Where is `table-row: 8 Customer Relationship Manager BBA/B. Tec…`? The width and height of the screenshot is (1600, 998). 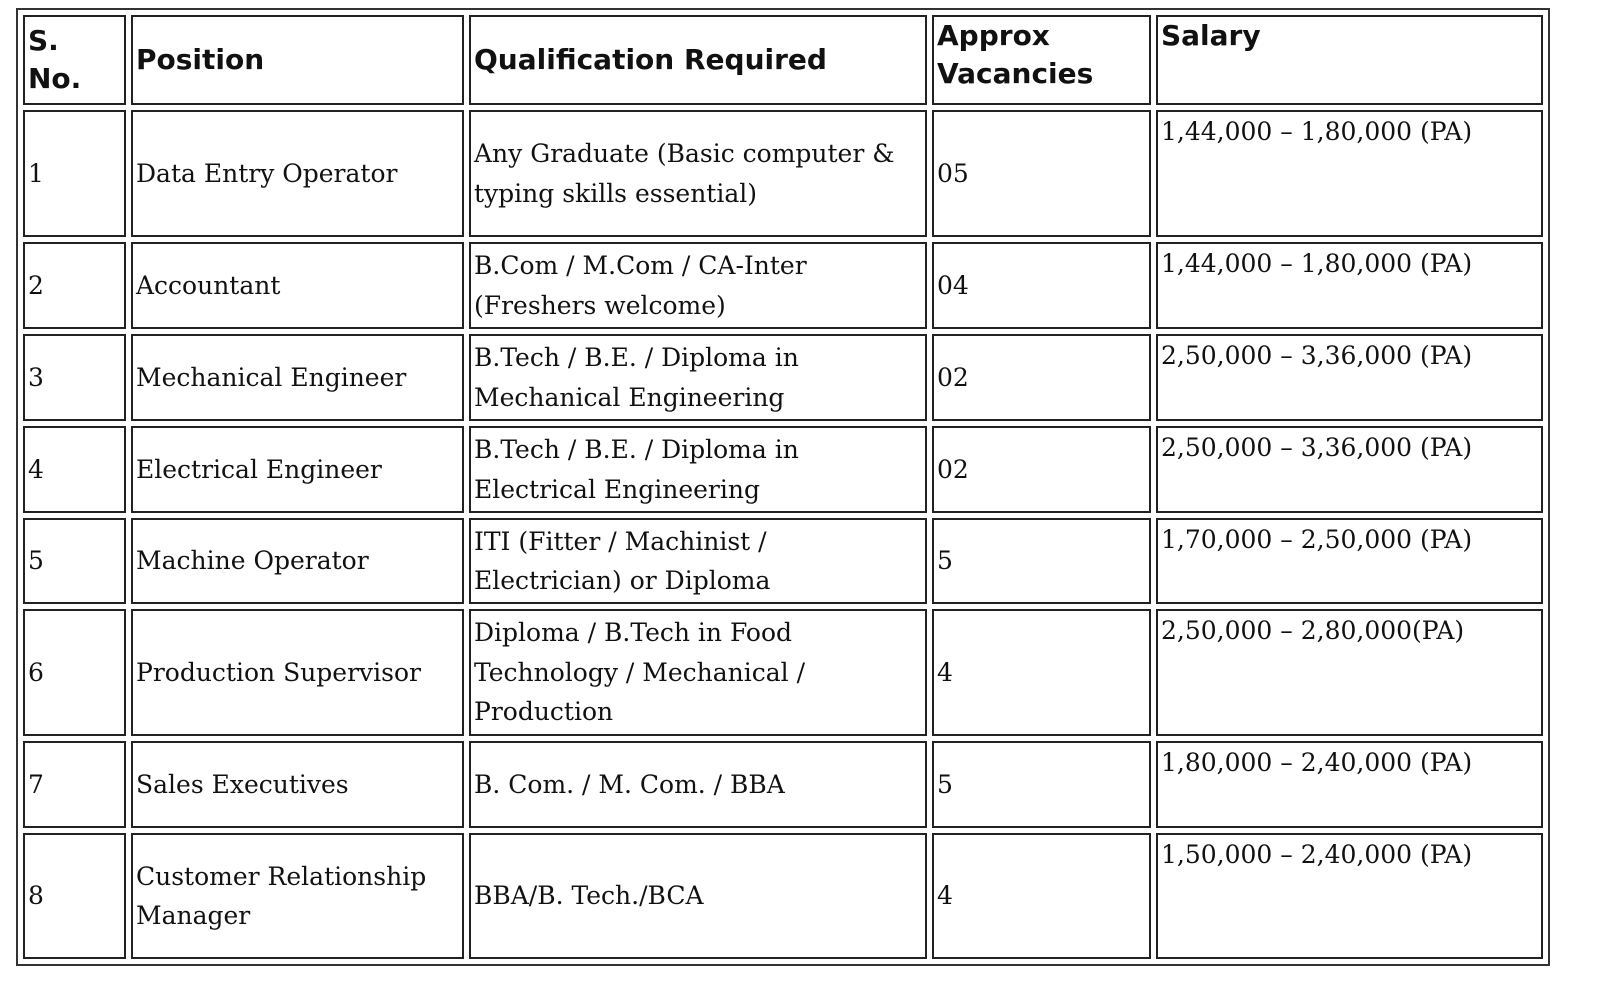 table-row: 8 Customer Relationship Manager BBA/B. Tec… is located at coordinates (783, 896).